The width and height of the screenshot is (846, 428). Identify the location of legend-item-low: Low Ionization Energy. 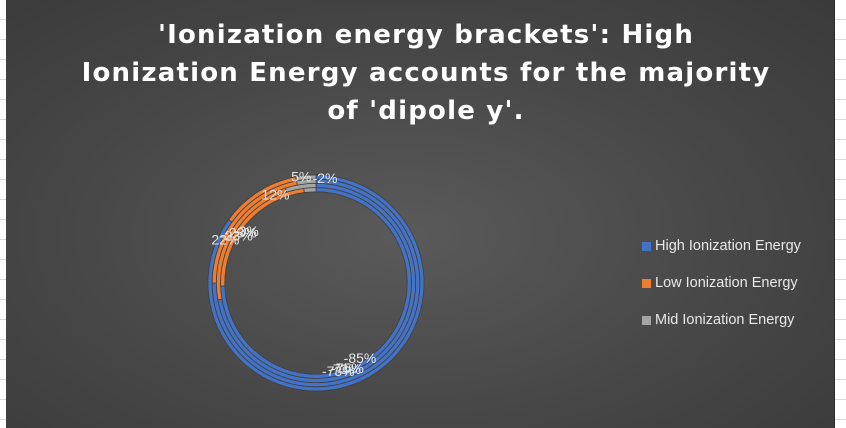
(721, 283).